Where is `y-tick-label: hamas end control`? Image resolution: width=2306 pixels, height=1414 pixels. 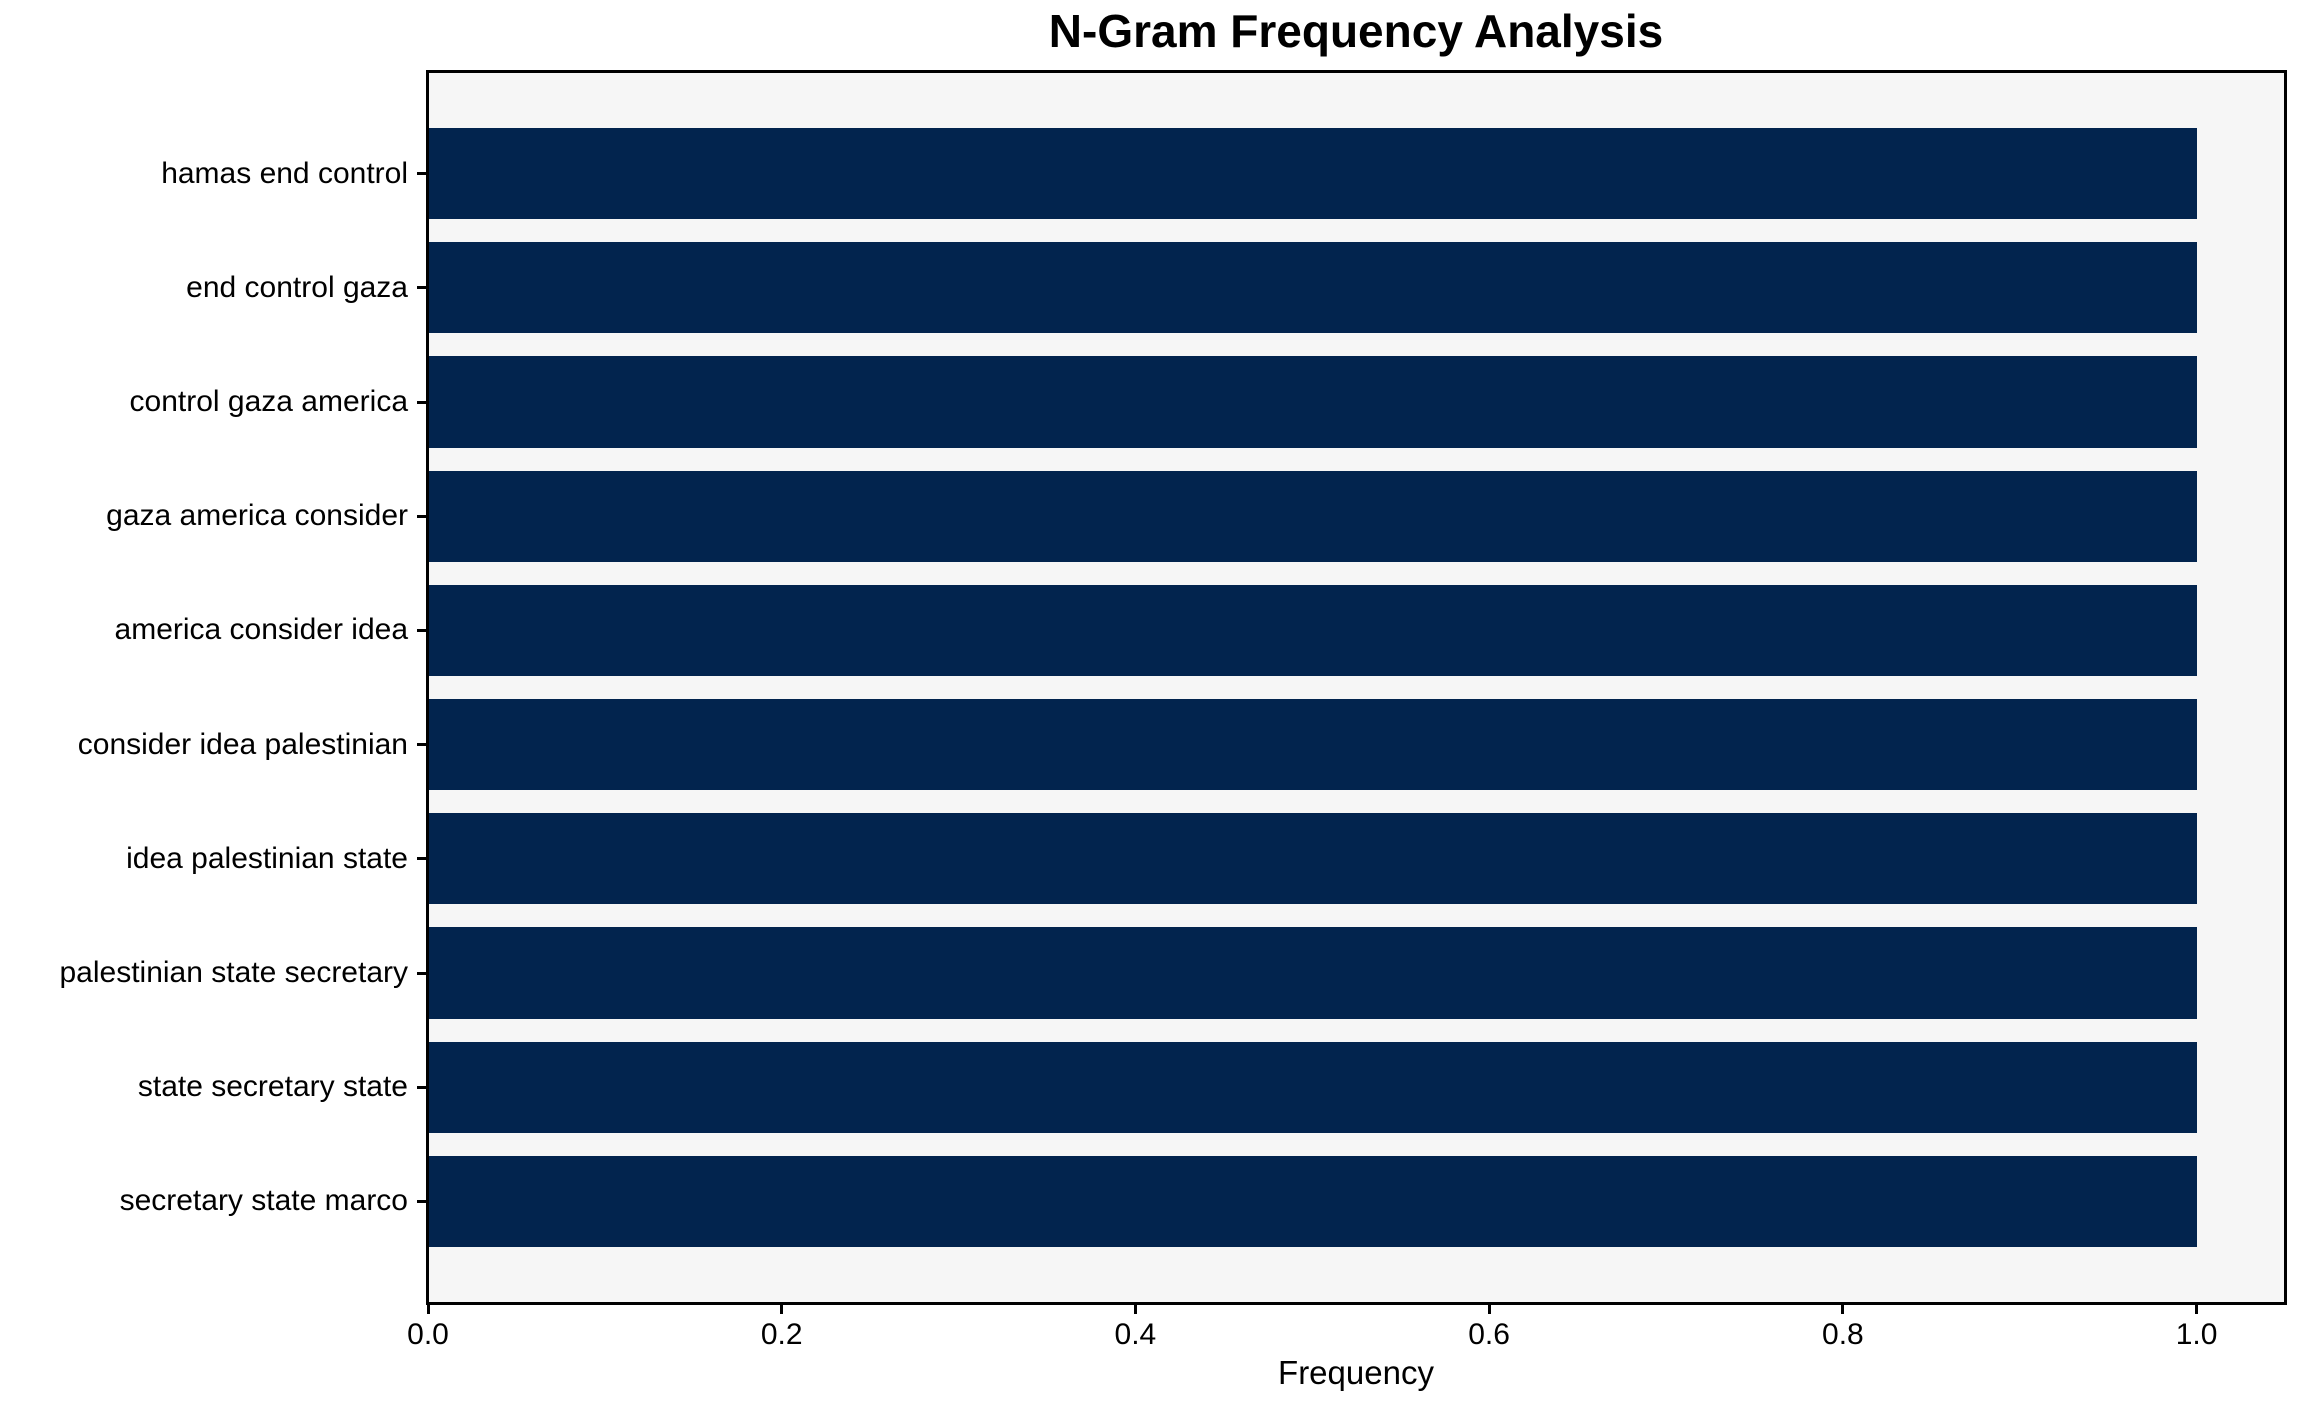 y-tick-label: hamas end control is located at coordinates (284, 173).